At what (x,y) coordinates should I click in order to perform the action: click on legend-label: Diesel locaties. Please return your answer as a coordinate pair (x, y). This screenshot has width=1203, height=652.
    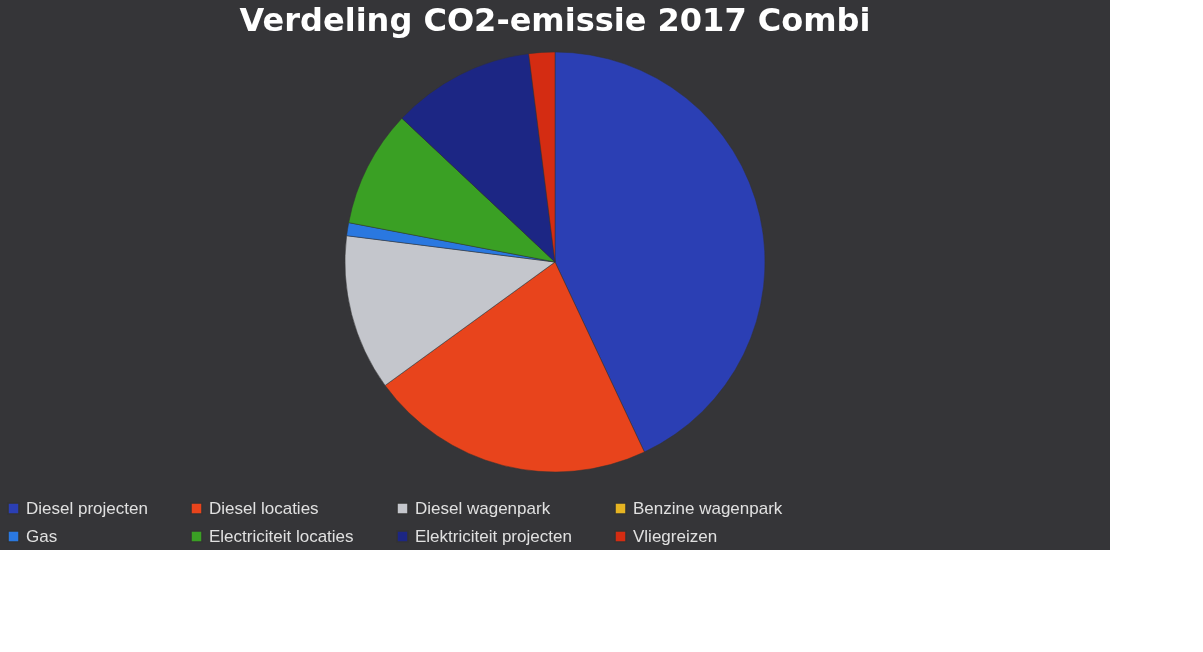
    Looking at the image, I should click on (264, 508).